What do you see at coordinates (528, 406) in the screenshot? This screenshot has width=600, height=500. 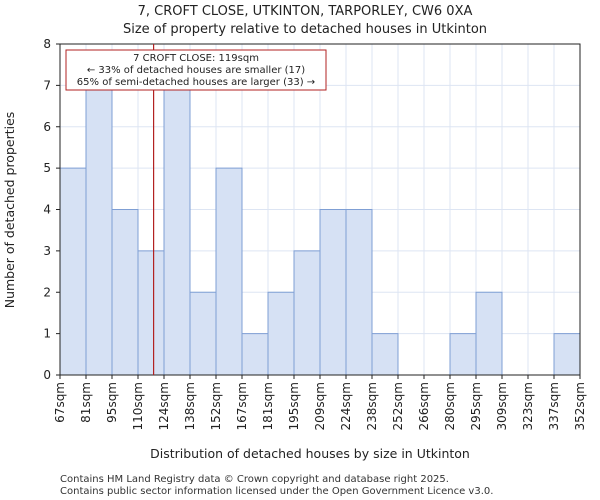 I see `x-tick-label: 323sqm` at bounding box center [528, 406].